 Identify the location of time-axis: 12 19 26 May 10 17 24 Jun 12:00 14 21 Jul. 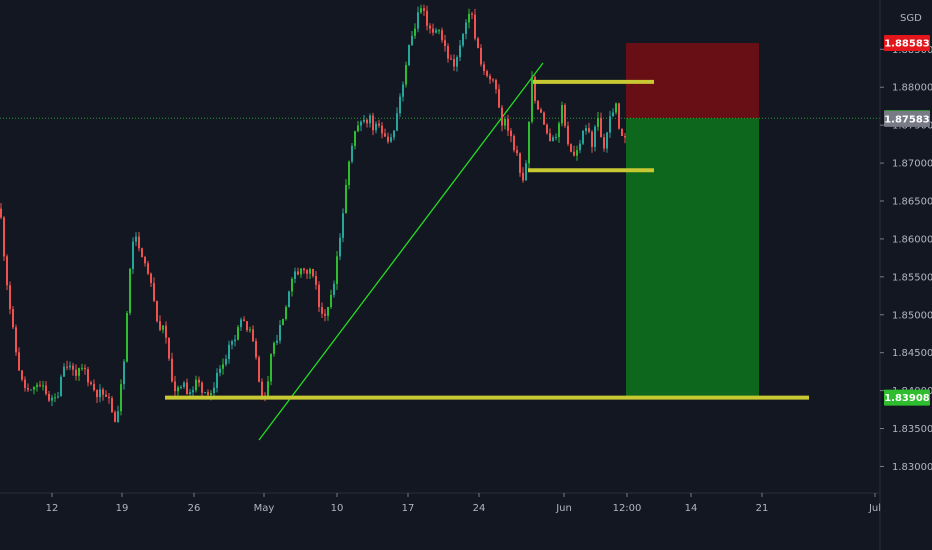
(440, 503).